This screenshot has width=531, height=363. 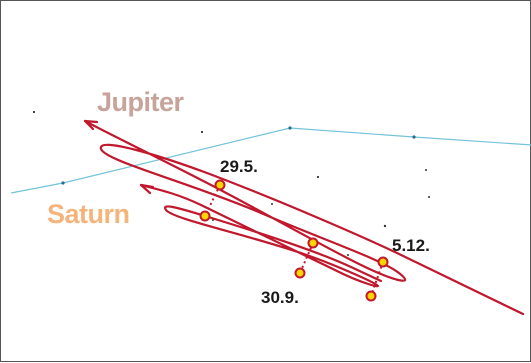 I want to click on jupiter-label: Jupiter, so click(x=140, y=102).